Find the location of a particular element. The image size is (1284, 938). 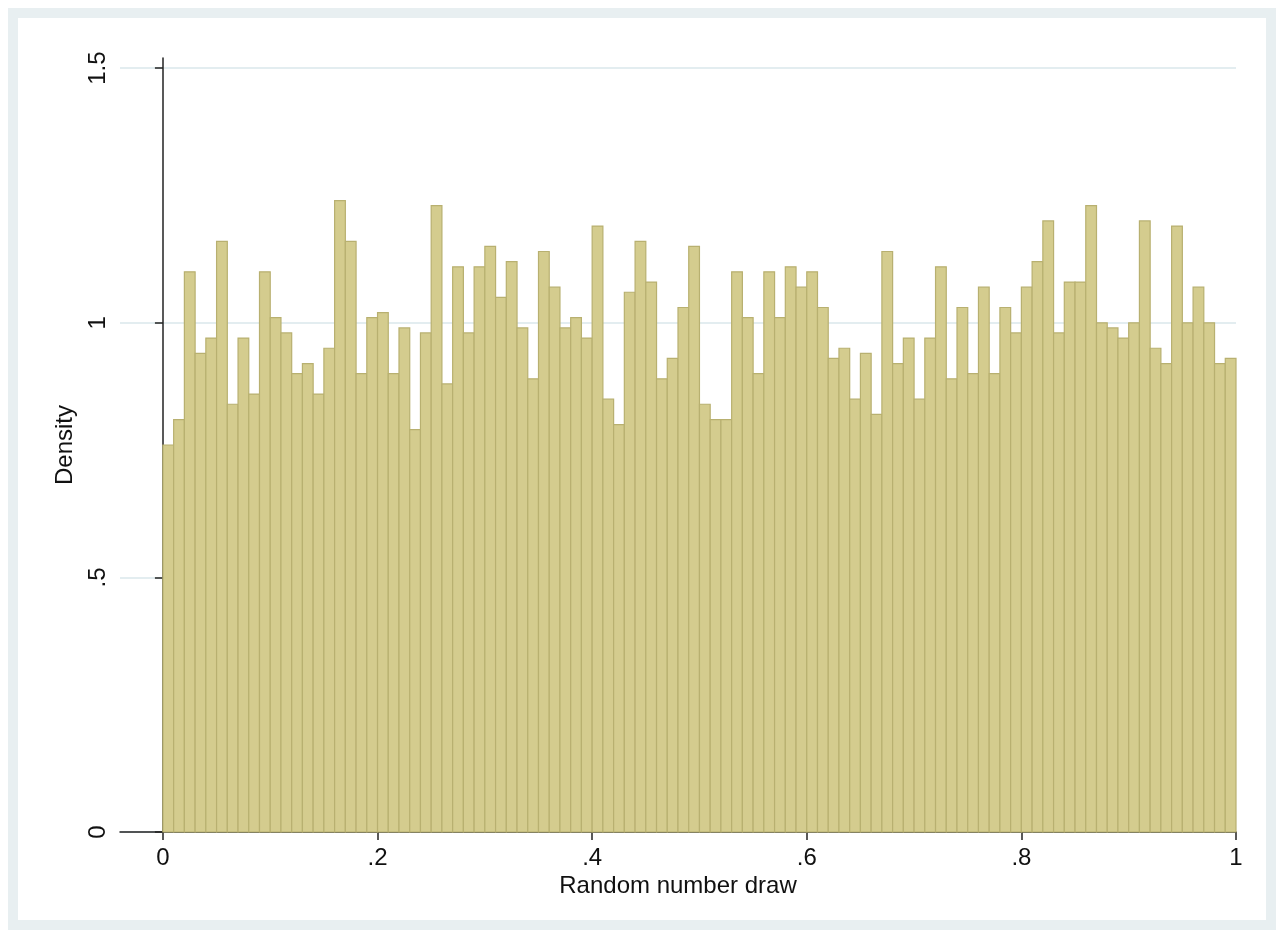

x-axis-title: Random number draw is located at coordinates (678, 885).